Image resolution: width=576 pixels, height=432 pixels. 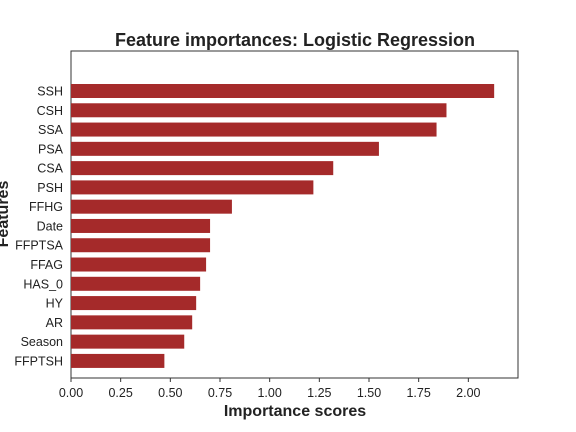 I want to click on y-tick-label: FFPTSH, so click(x=38, y=361).